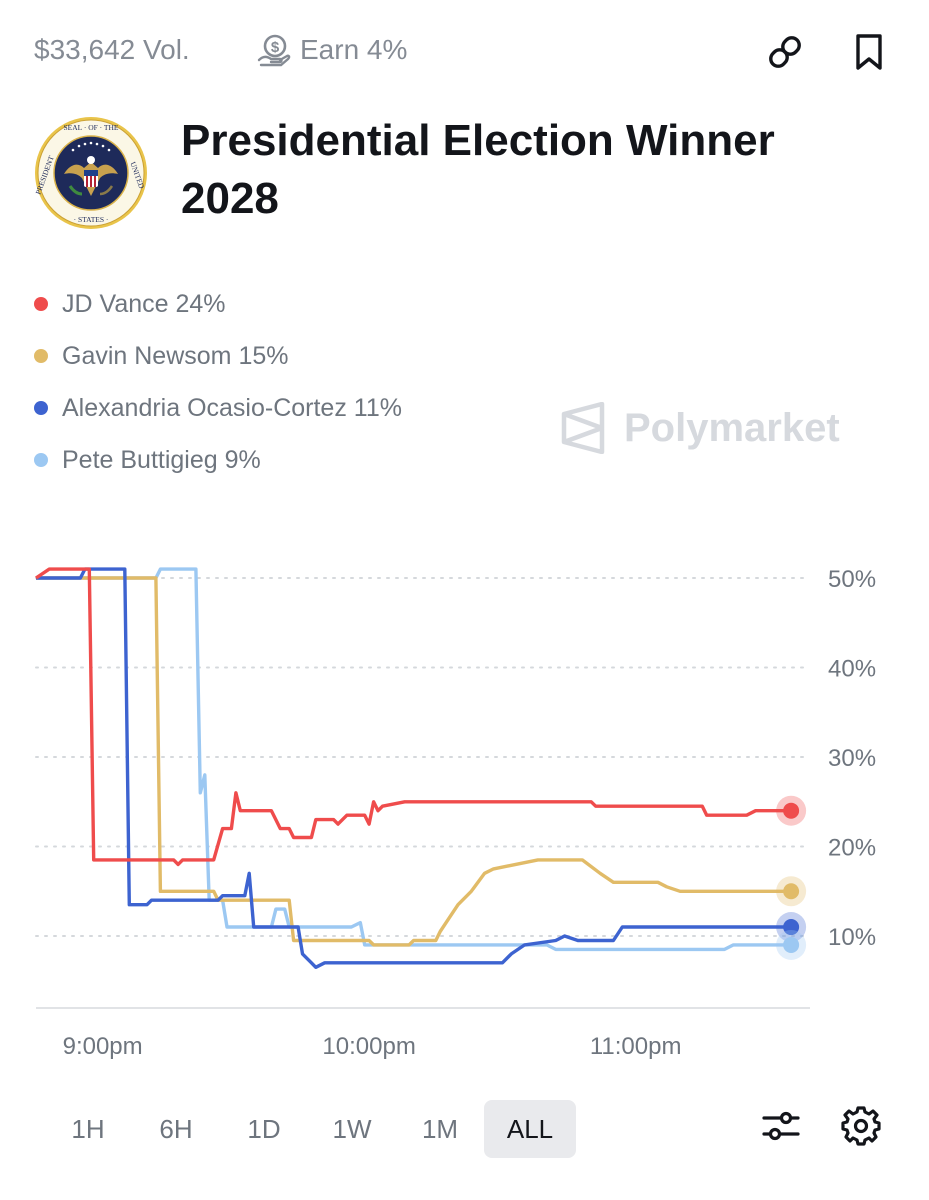 This screenshot has height=1200, width=929. Describe the element at coordinates (310, 1129) in the screenshot. I see `time-range-selector: 1H 6H 1D 1W 1M ALL` at that location.